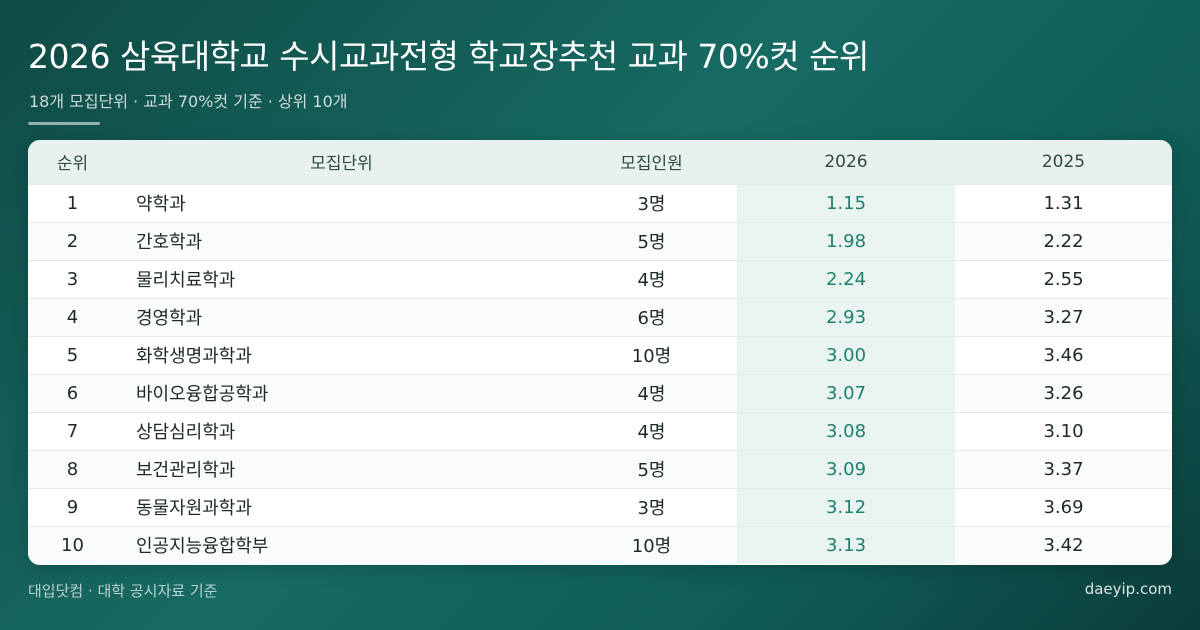  I want to click on unit-cell: 바이오융합공학과, so click(341, 392).